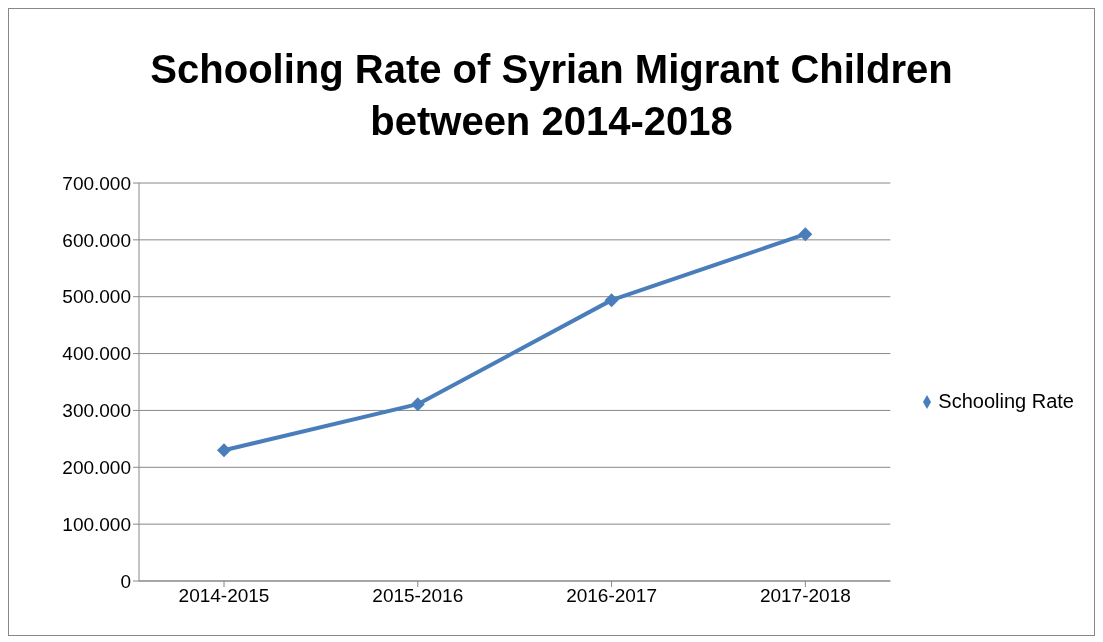  Describe the element at coordinates (1006, 400) in the screenshot. I see `legend-label: Schooling Rate` at that location.